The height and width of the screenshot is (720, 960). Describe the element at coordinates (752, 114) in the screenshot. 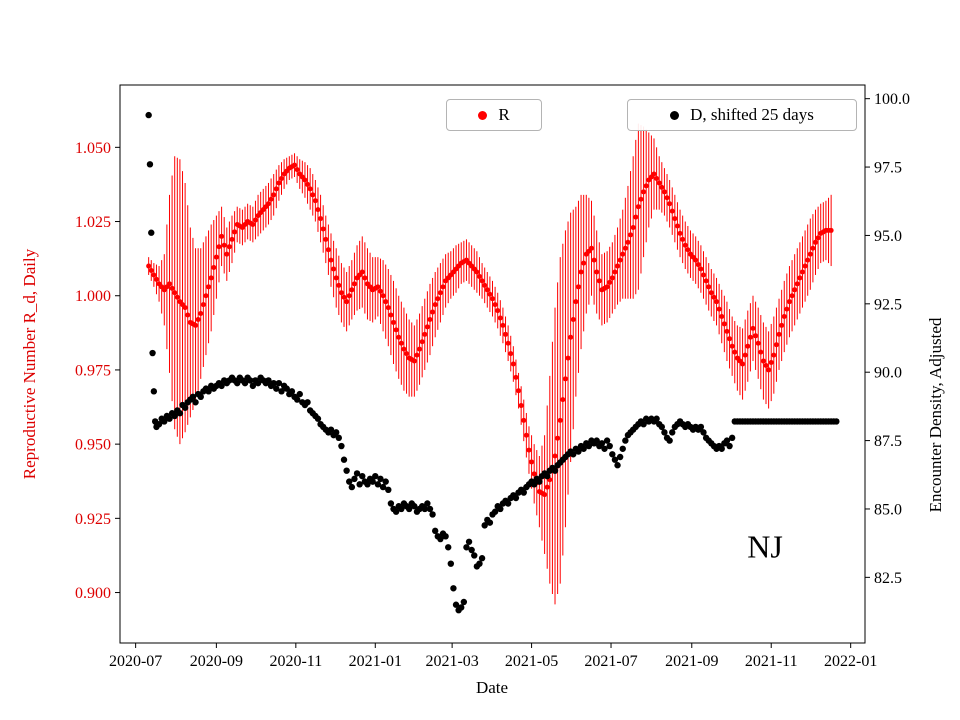

I see `legend-d-label: D, shifted 25 days` at that location.